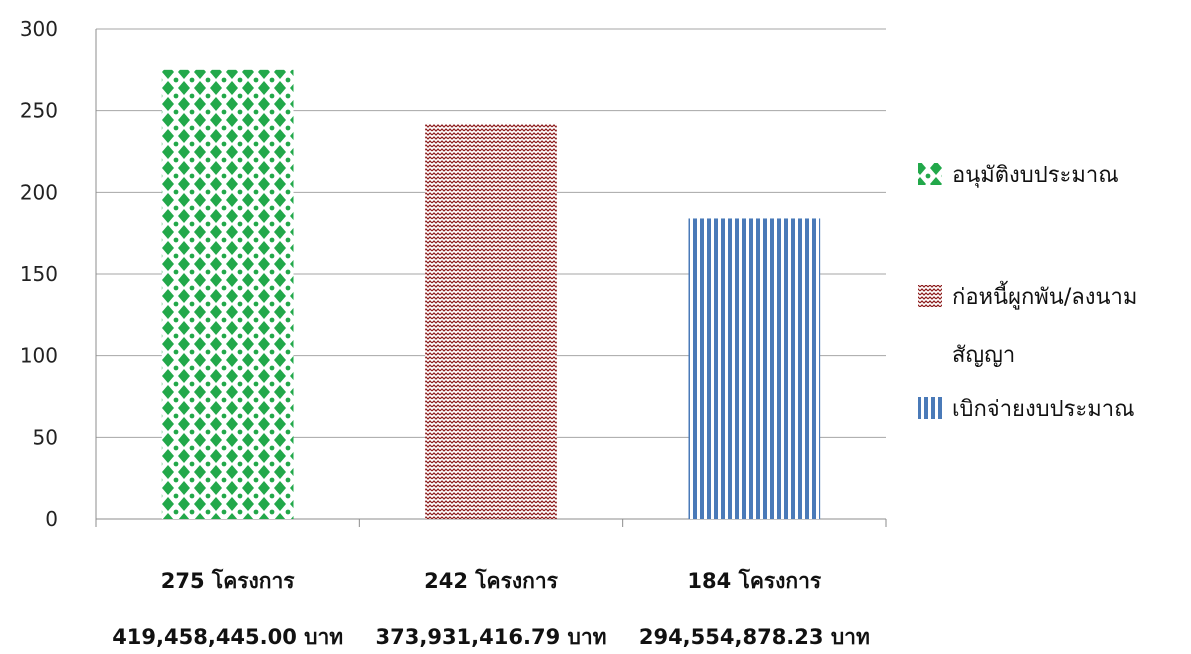 The width and height of the screenshot is (1191, 654). What do you see at coordinates (39, 29) in the screenshot?
I see `y-tick-label-300: 300` at bounding box center [39, 29].